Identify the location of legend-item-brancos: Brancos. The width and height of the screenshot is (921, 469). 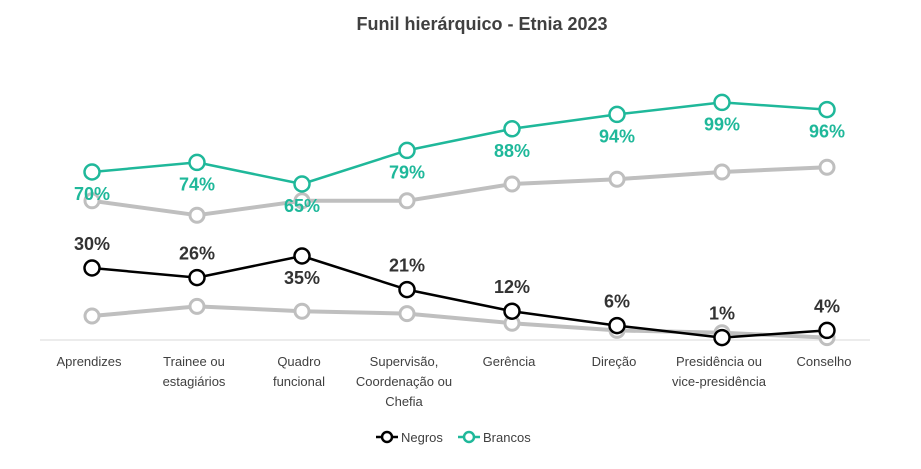
(494, 437).